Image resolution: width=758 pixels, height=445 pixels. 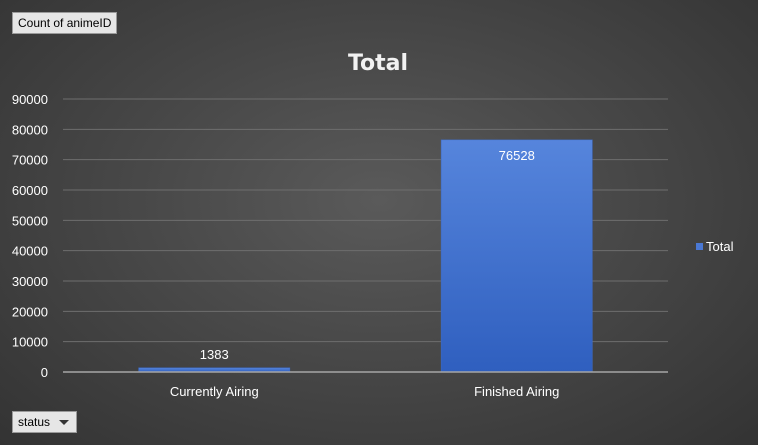 I want to click on y-tick-label: 90000, so click(x=30, y=99).